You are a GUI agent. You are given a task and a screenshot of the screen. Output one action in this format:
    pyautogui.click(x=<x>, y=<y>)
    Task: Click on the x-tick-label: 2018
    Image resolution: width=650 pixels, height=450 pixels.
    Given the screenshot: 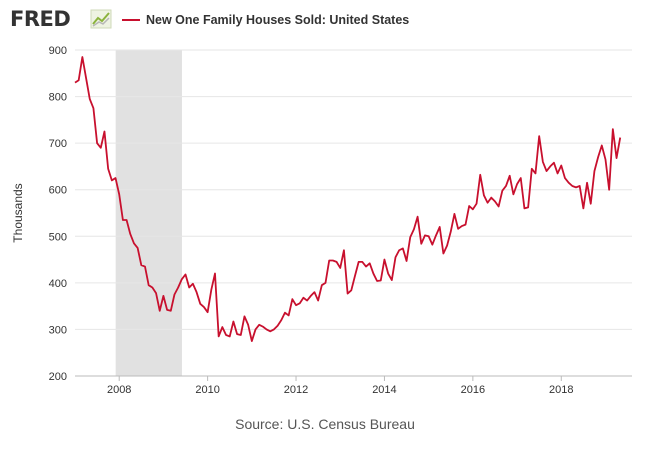 What is the action you would take?
    pyautogui.click(x=561, y=390)
    